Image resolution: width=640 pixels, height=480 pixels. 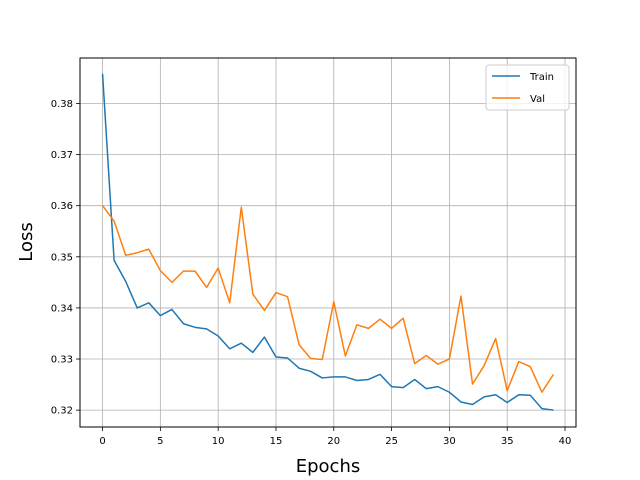 I want to click on y-axis-ticks: 0.32 0.33 0.34 0.35 0.36 0.37 0.38, so click(x=65, y=258).